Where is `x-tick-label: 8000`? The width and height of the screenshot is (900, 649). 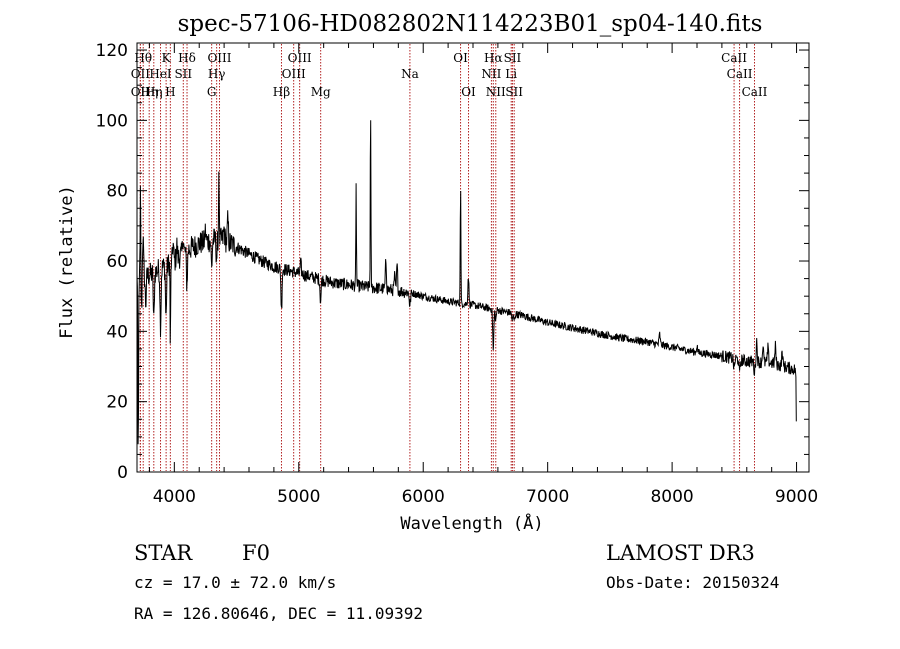
x-tick-label: 8000 is located at coordinates (671, 497).